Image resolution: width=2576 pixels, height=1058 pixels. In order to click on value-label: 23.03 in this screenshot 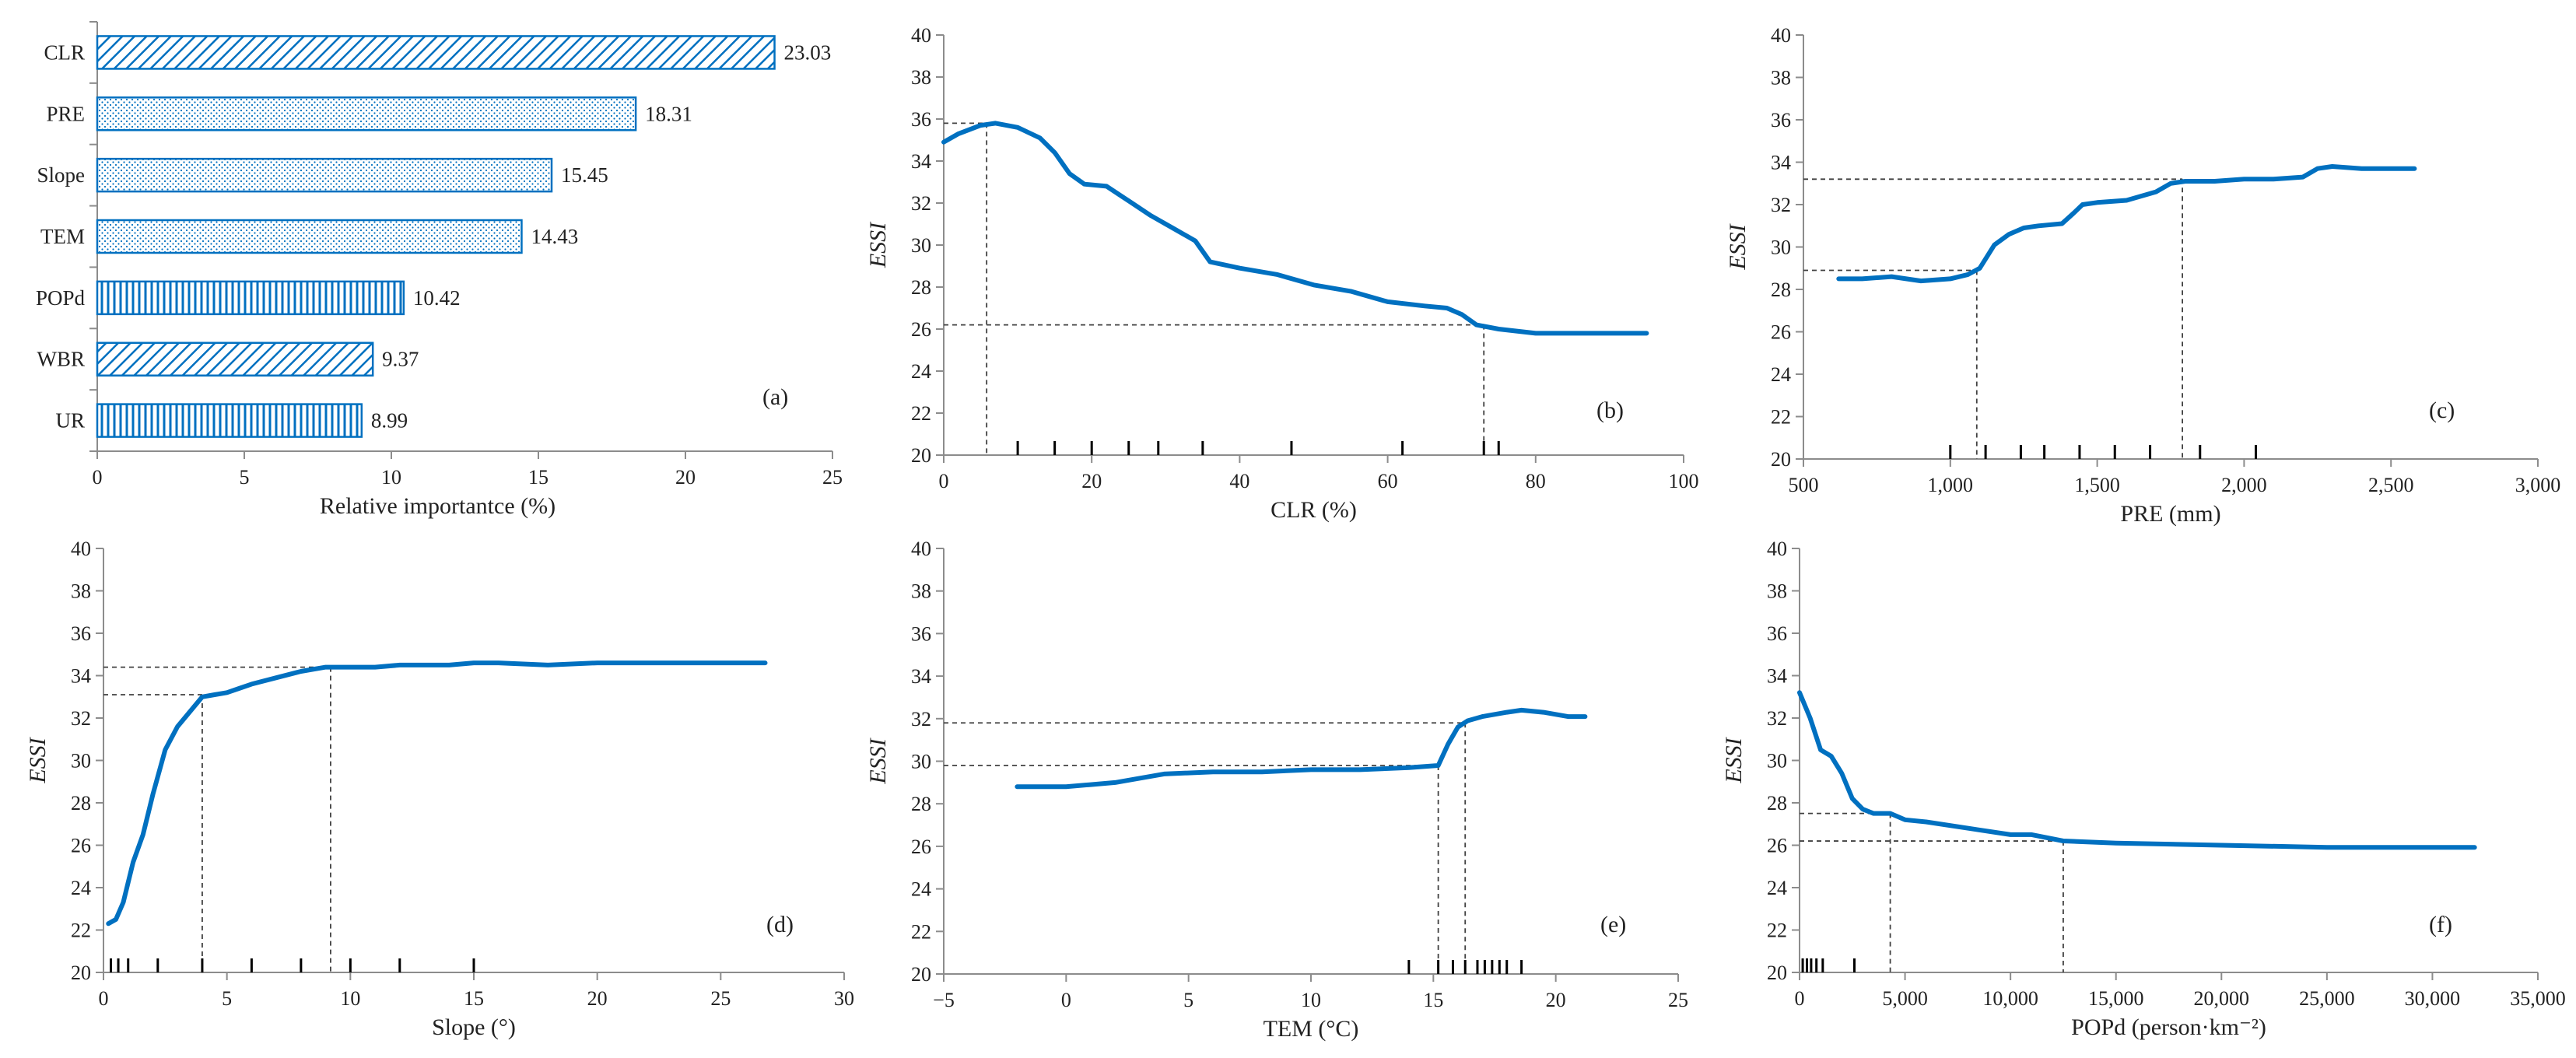, I will do `click(808, 52)`.